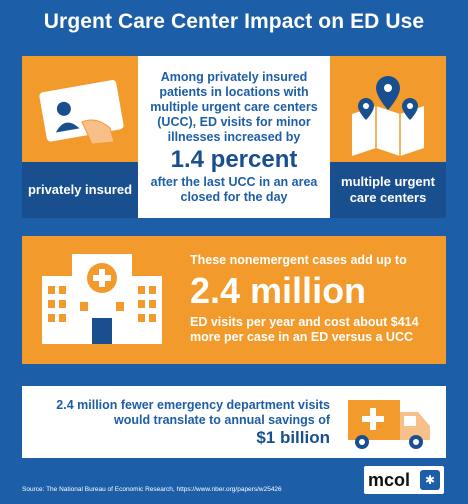 This screenshot has width=468, height=504. I want to click on ucc-section: multiple urgent care centers, so click(388, 137).